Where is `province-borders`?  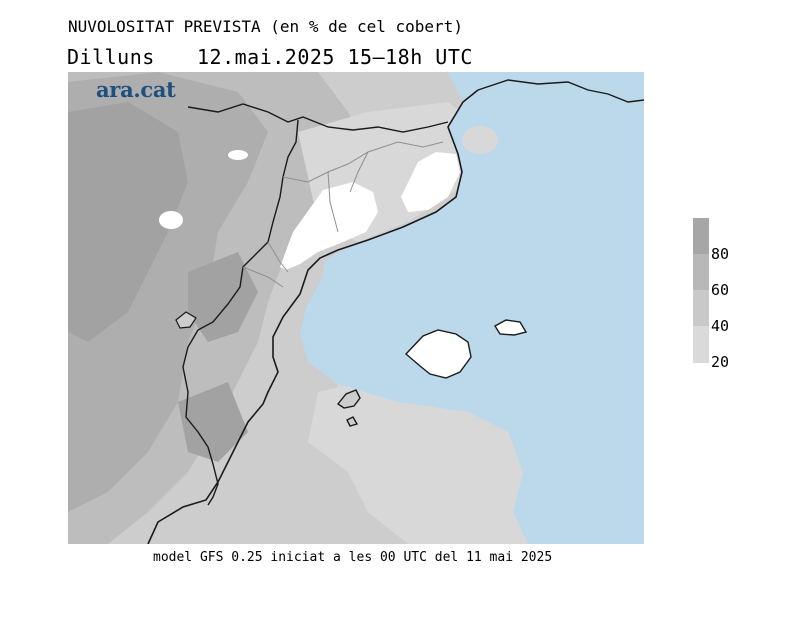 province-borders is located at coordinates (343, 214).